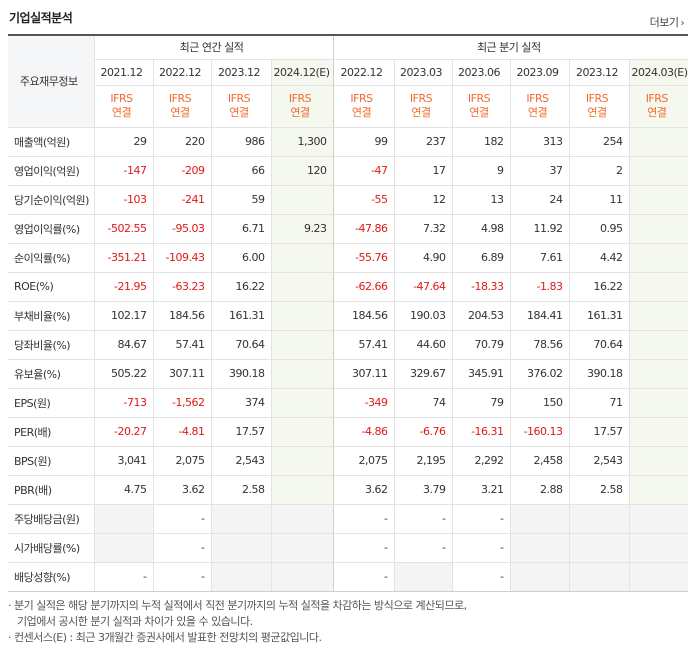  What do you see at coordinates (348, 490) in the screenshot?
I see `table-row: PBR(배) 4.75 3.62 2.58 3.62 3.79 3.21 2.88 2.58` at bounding box center [348, 490].